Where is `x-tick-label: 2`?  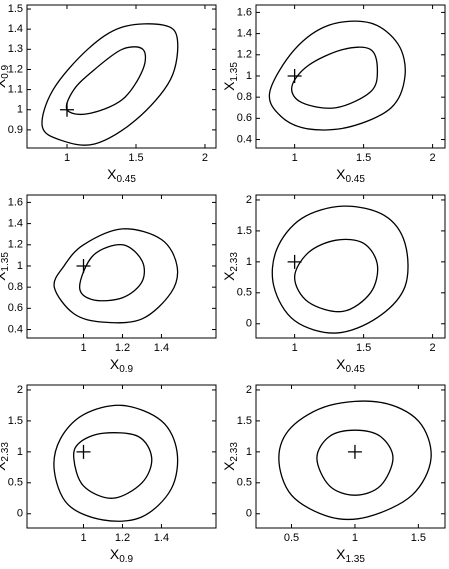 x-tick-label: 2 is located at coordinates (433, 348).